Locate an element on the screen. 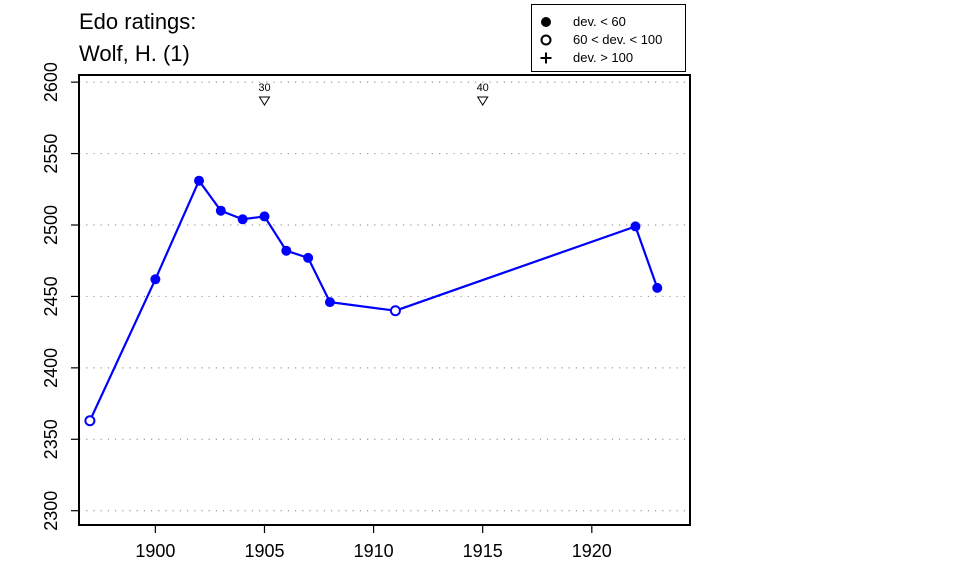  chart-subtitle: Wolf, H. (1) is located at coordinates (134, 53).